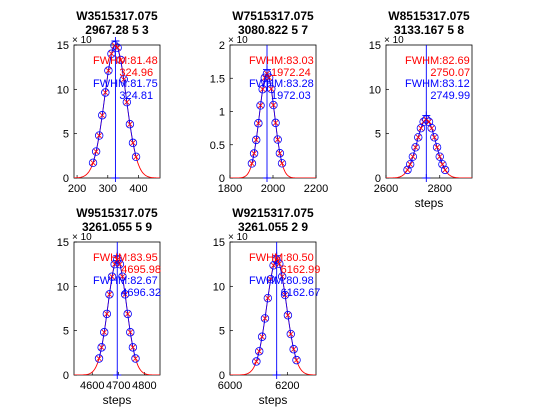 This screenshot has width=560, height=420. Describe the element at coordinates (136, 73) in the screenshot. I see `peak-red-label: 324.96` at that location.